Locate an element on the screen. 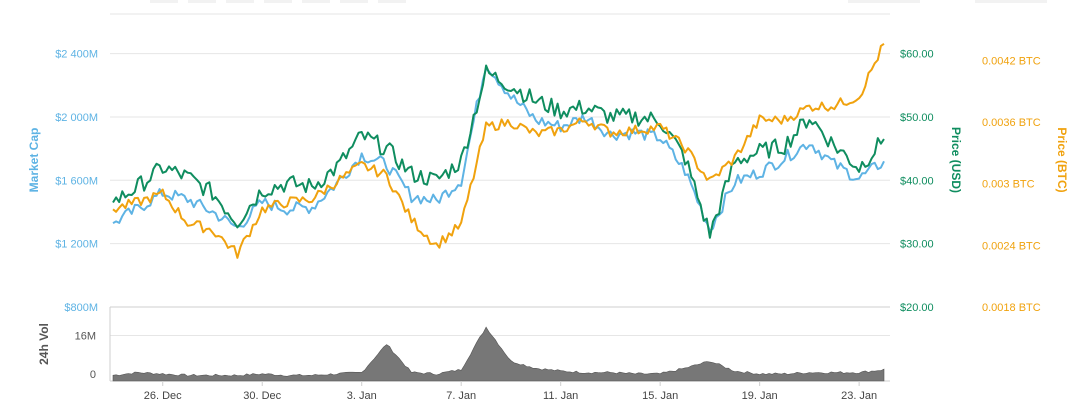  price-usd-axis-title: Price (USD) is located at coordinates (956, 160).